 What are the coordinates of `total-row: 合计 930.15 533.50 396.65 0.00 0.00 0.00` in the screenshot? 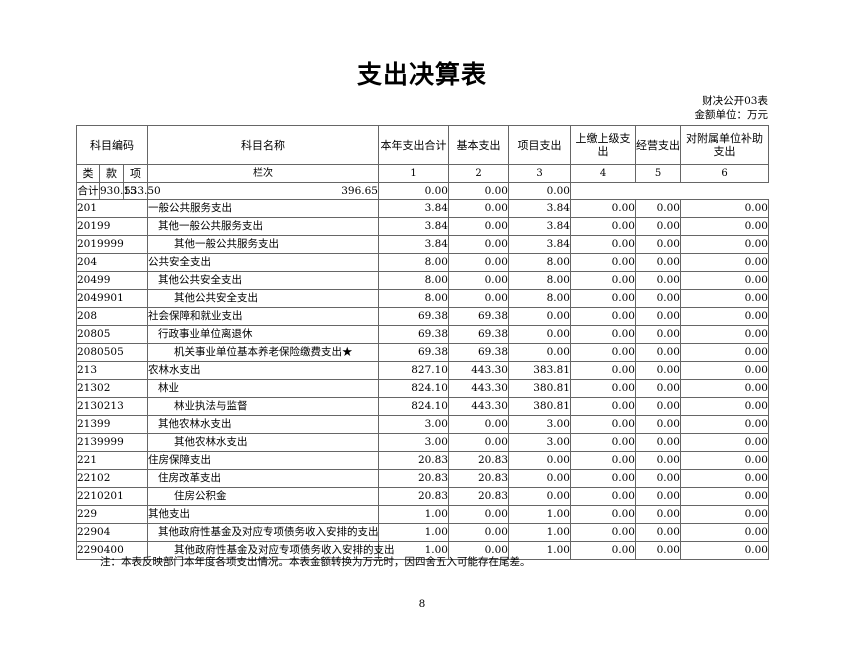 It's located at (422, 191).